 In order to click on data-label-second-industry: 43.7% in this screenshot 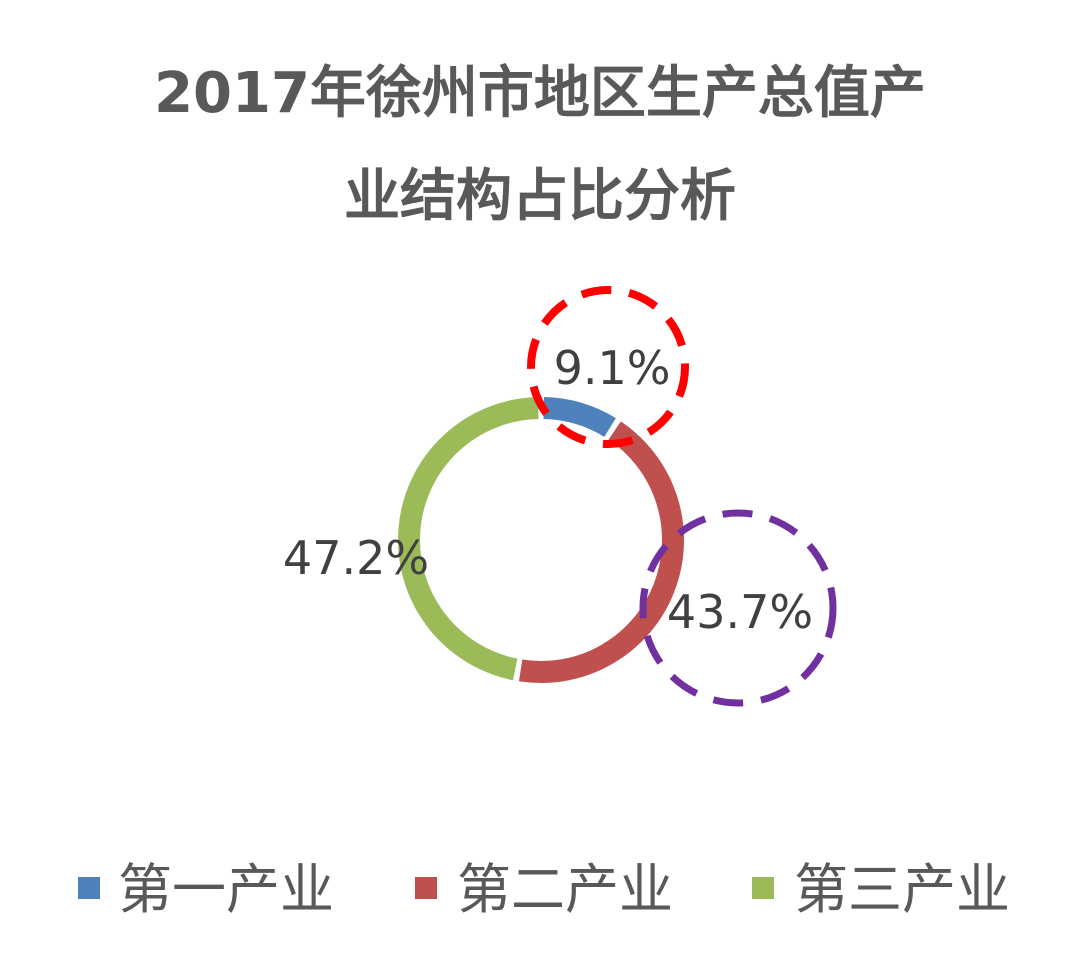, I will do `click(740, 612)`.